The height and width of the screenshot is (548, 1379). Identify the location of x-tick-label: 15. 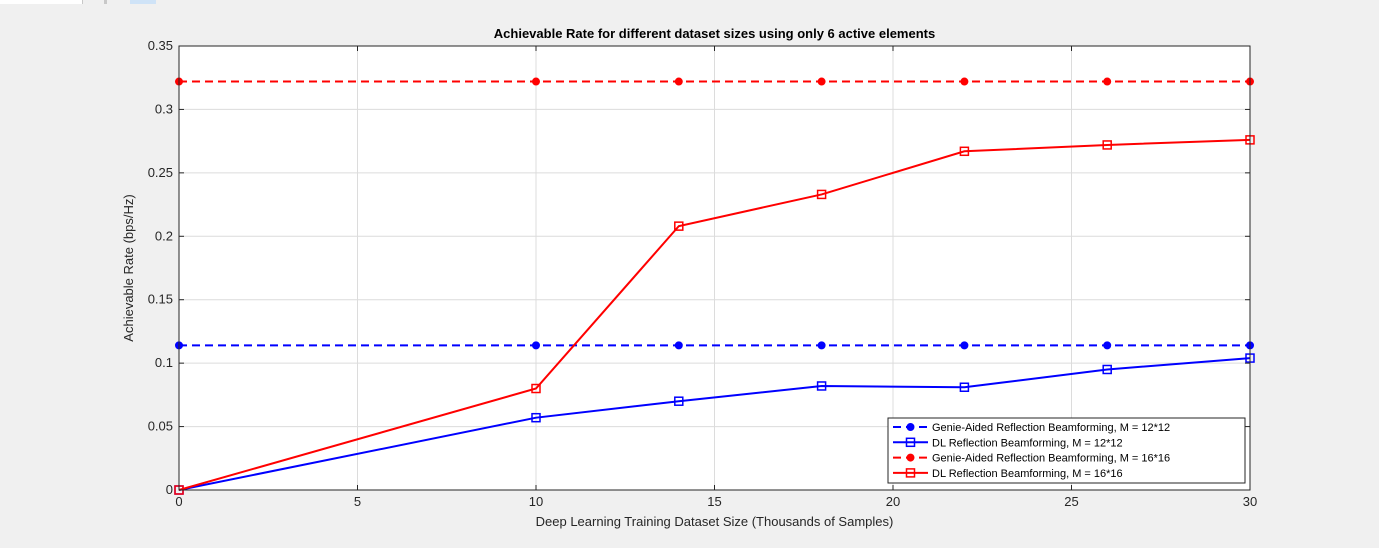
(714, 501).